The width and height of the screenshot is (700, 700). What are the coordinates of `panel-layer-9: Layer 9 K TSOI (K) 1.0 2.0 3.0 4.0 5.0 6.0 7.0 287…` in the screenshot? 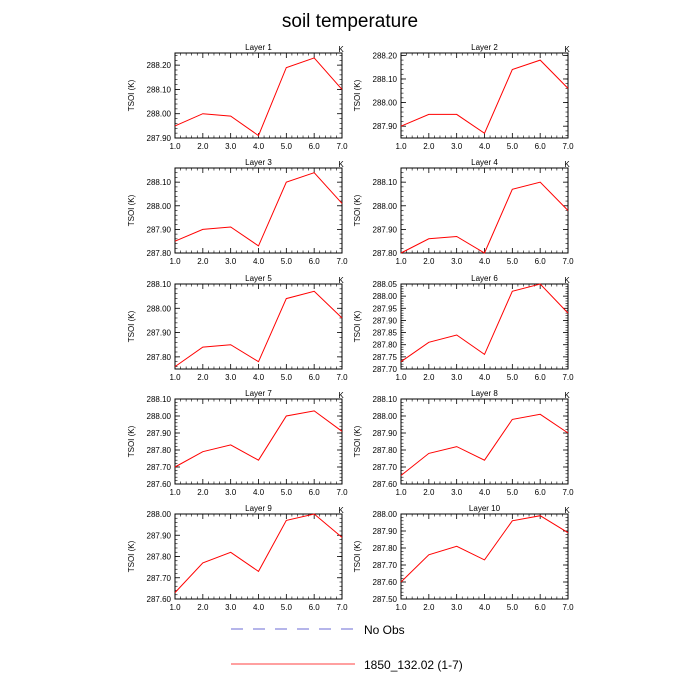 It's located at (237, 558).